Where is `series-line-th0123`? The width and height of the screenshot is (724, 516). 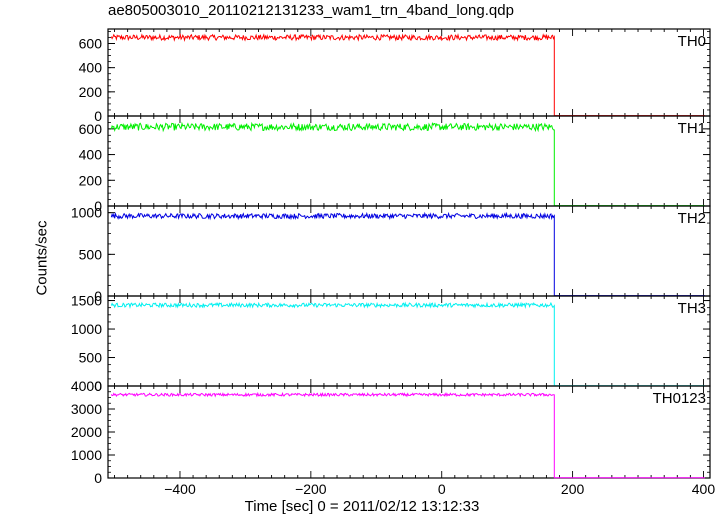 series-line-th0123 is located at coordinates (407, 435).